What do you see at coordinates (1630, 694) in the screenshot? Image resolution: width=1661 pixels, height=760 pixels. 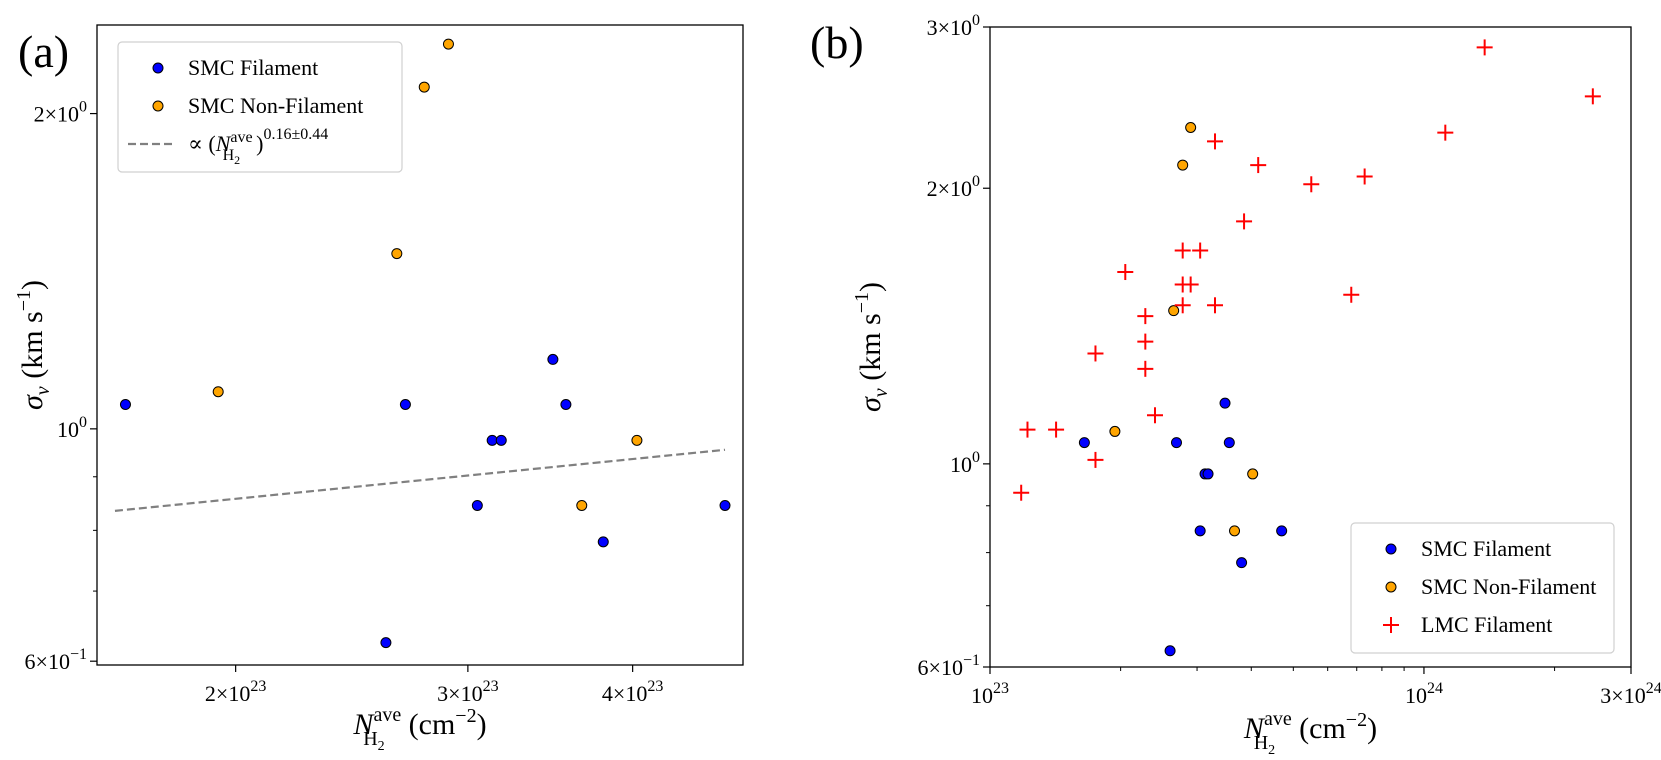 I see `x-tick-label: 3×10²⁴` at bounding box center [1630, 694].